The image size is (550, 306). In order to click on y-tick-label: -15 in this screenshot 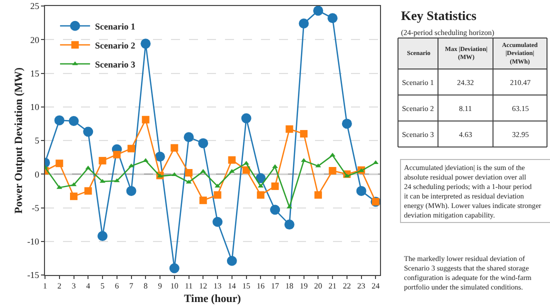, I will do `click(33, 275)`.